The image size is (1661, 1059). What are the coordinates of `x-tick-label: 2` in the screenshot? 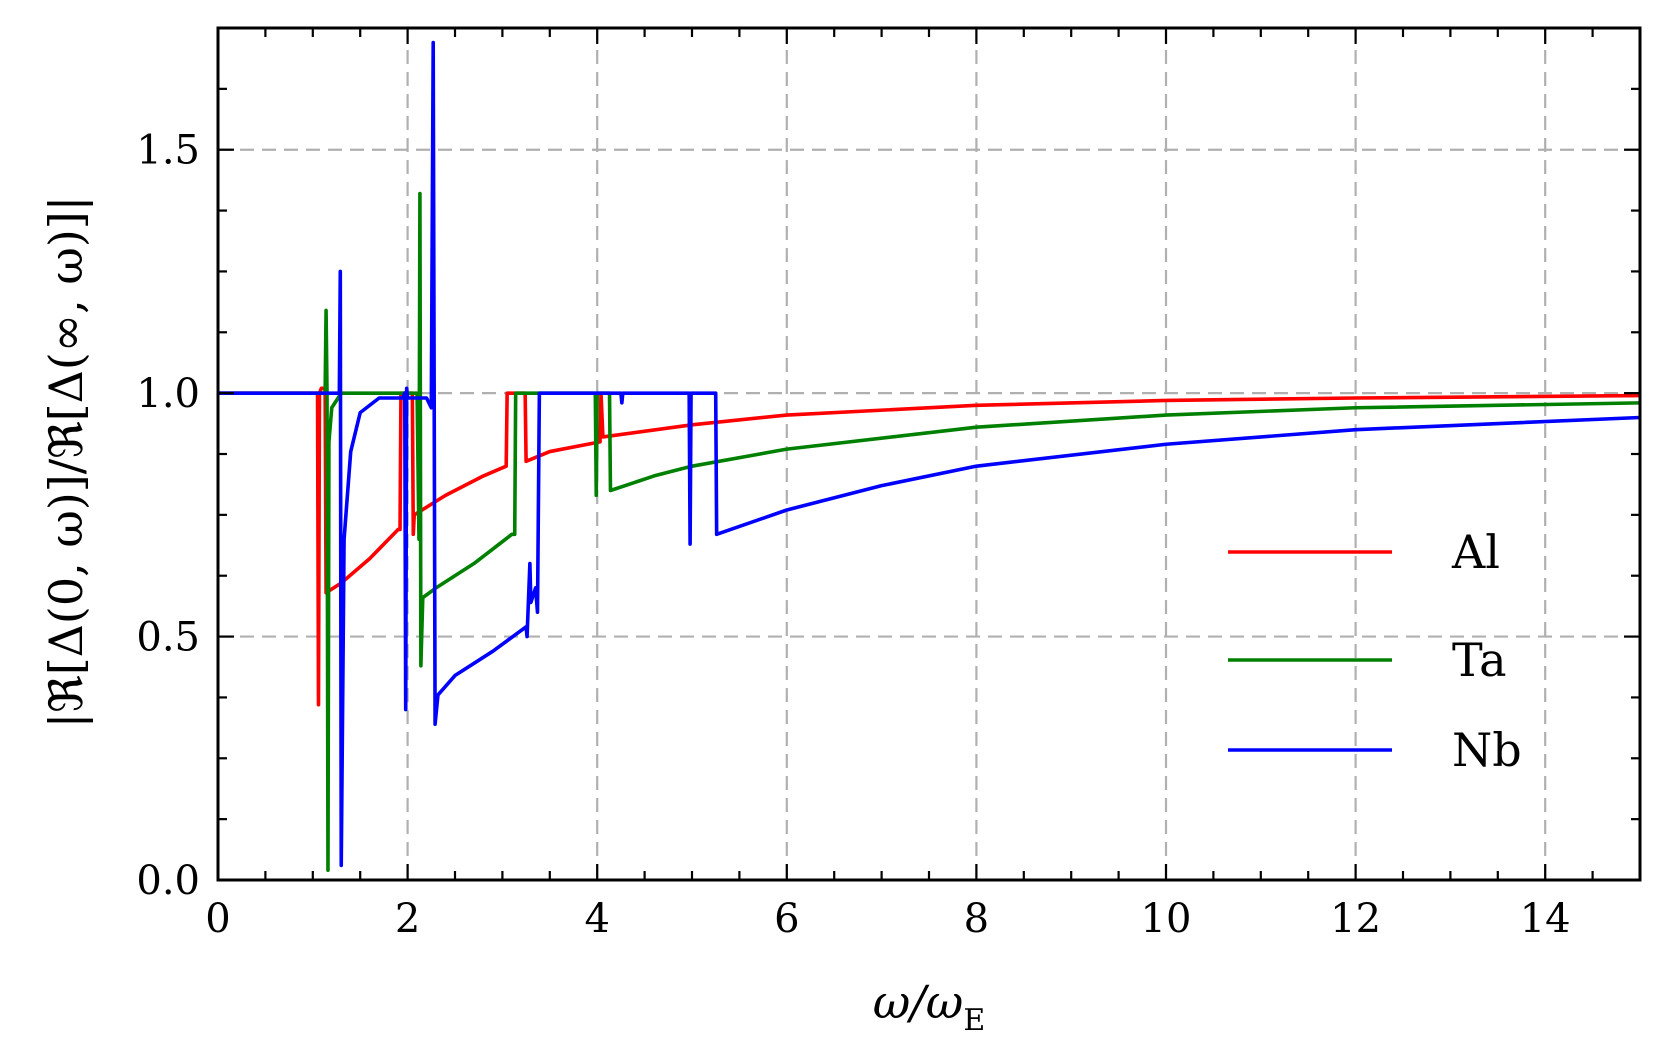 It's located at (407, 919).